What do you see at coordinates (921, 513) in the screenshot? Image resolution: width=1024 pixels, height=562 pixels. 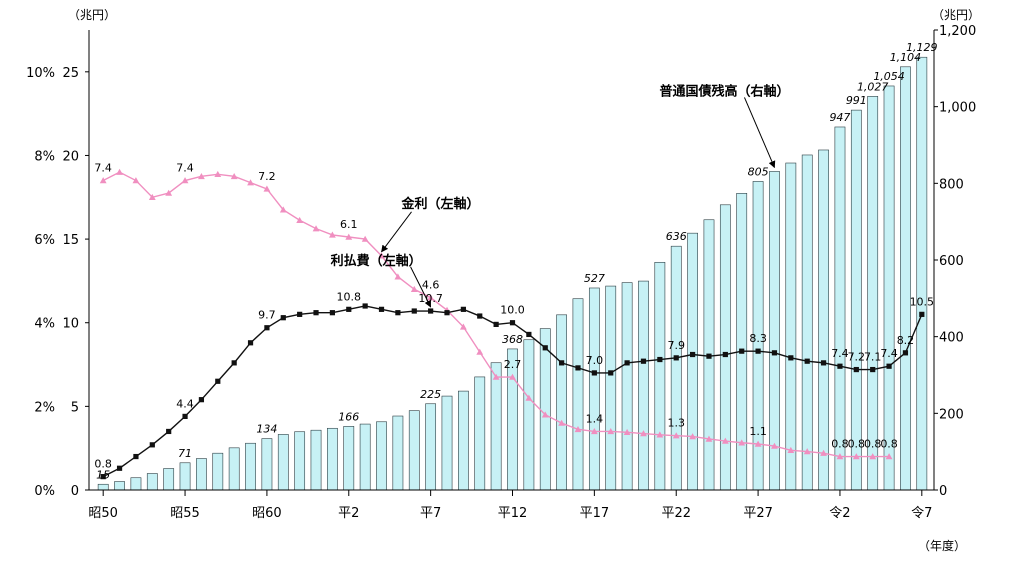 I see `x-tick-label: 令7` at bounding box center [921, 513].